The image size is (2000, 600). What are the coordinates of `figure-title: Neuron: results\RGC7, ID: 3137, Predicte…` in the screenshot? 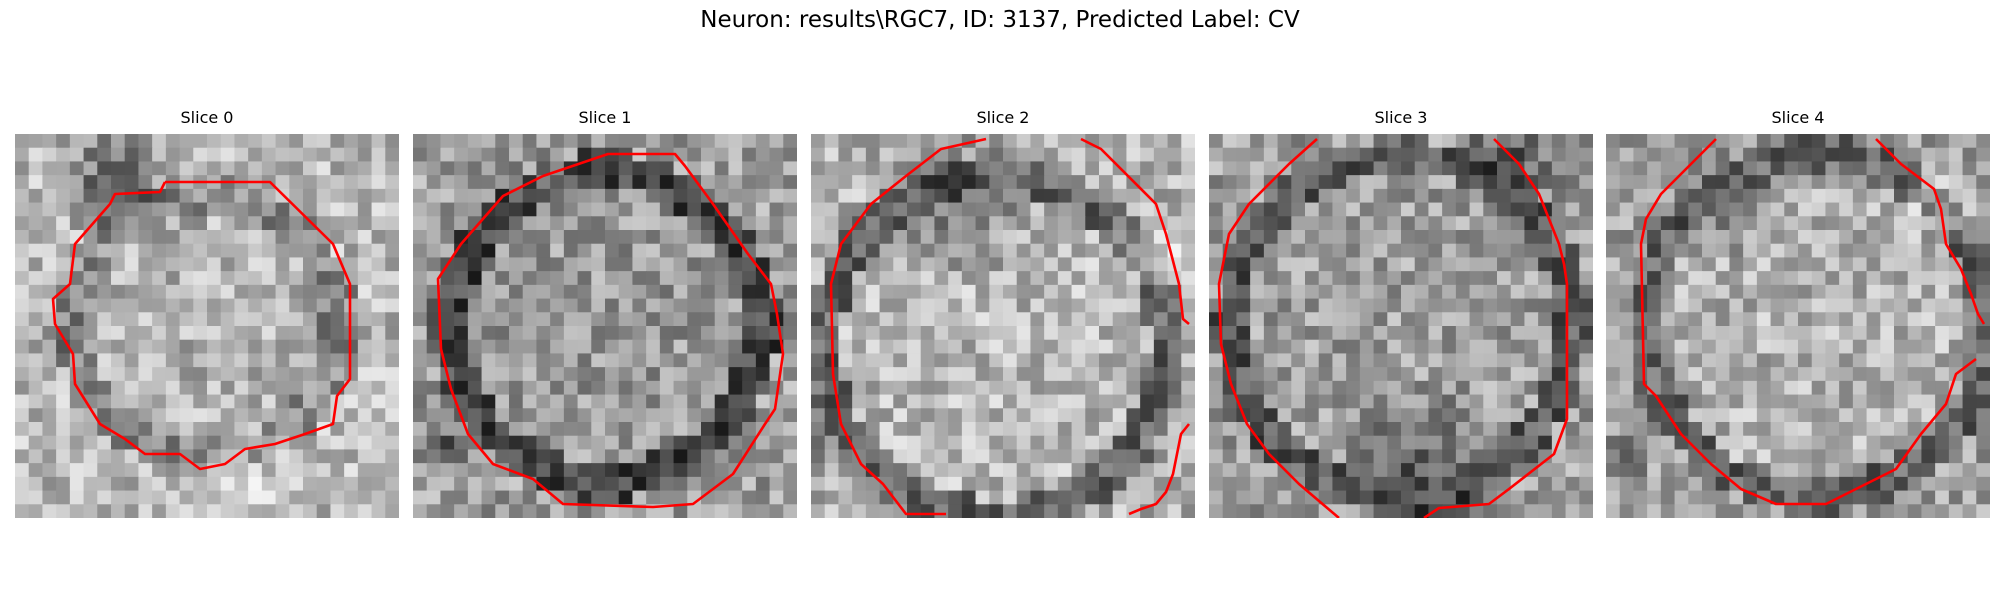 It's located at (1000, 20).